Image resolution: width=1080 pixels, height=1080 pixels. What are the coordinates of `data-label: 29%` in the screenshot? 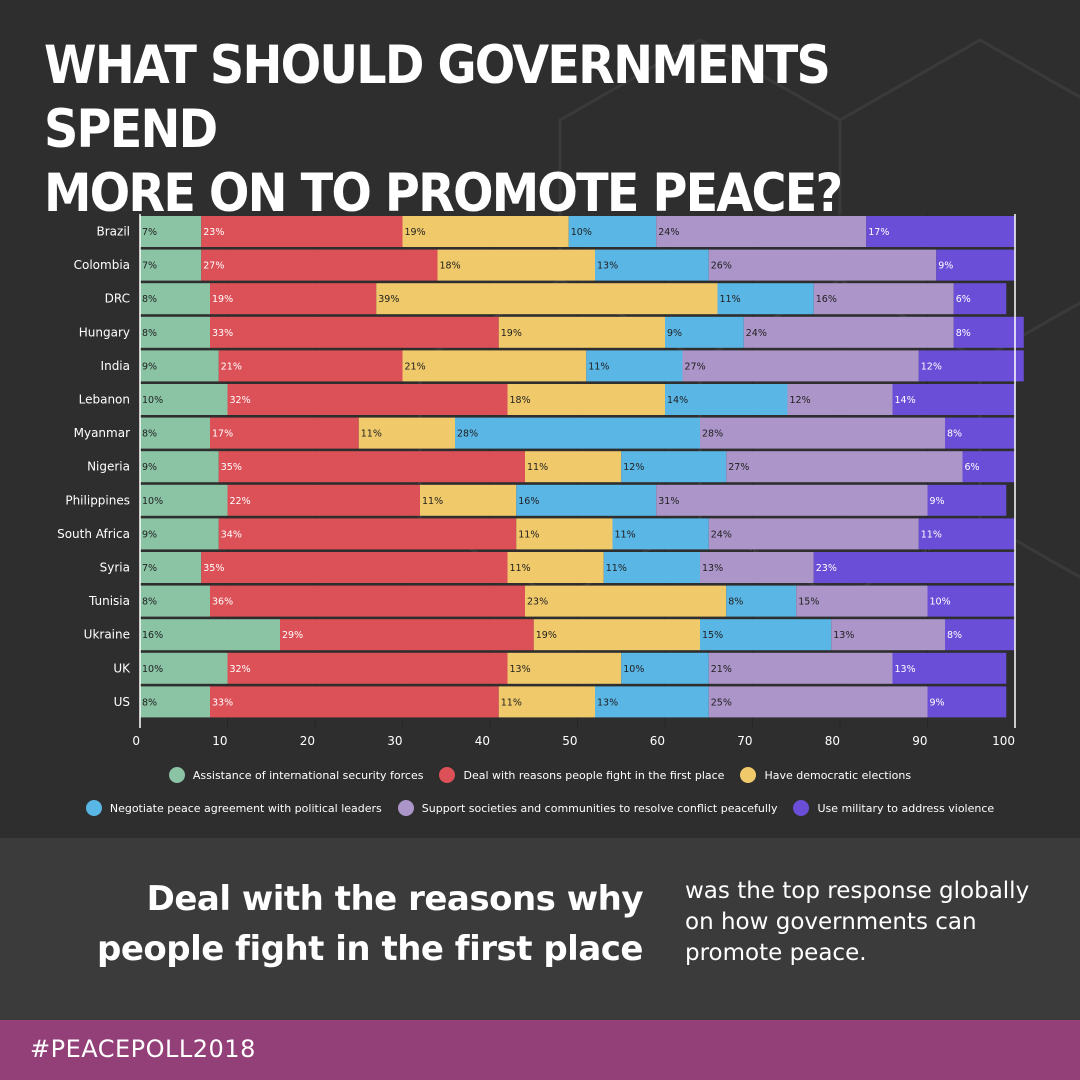 It's located at (292, 635).